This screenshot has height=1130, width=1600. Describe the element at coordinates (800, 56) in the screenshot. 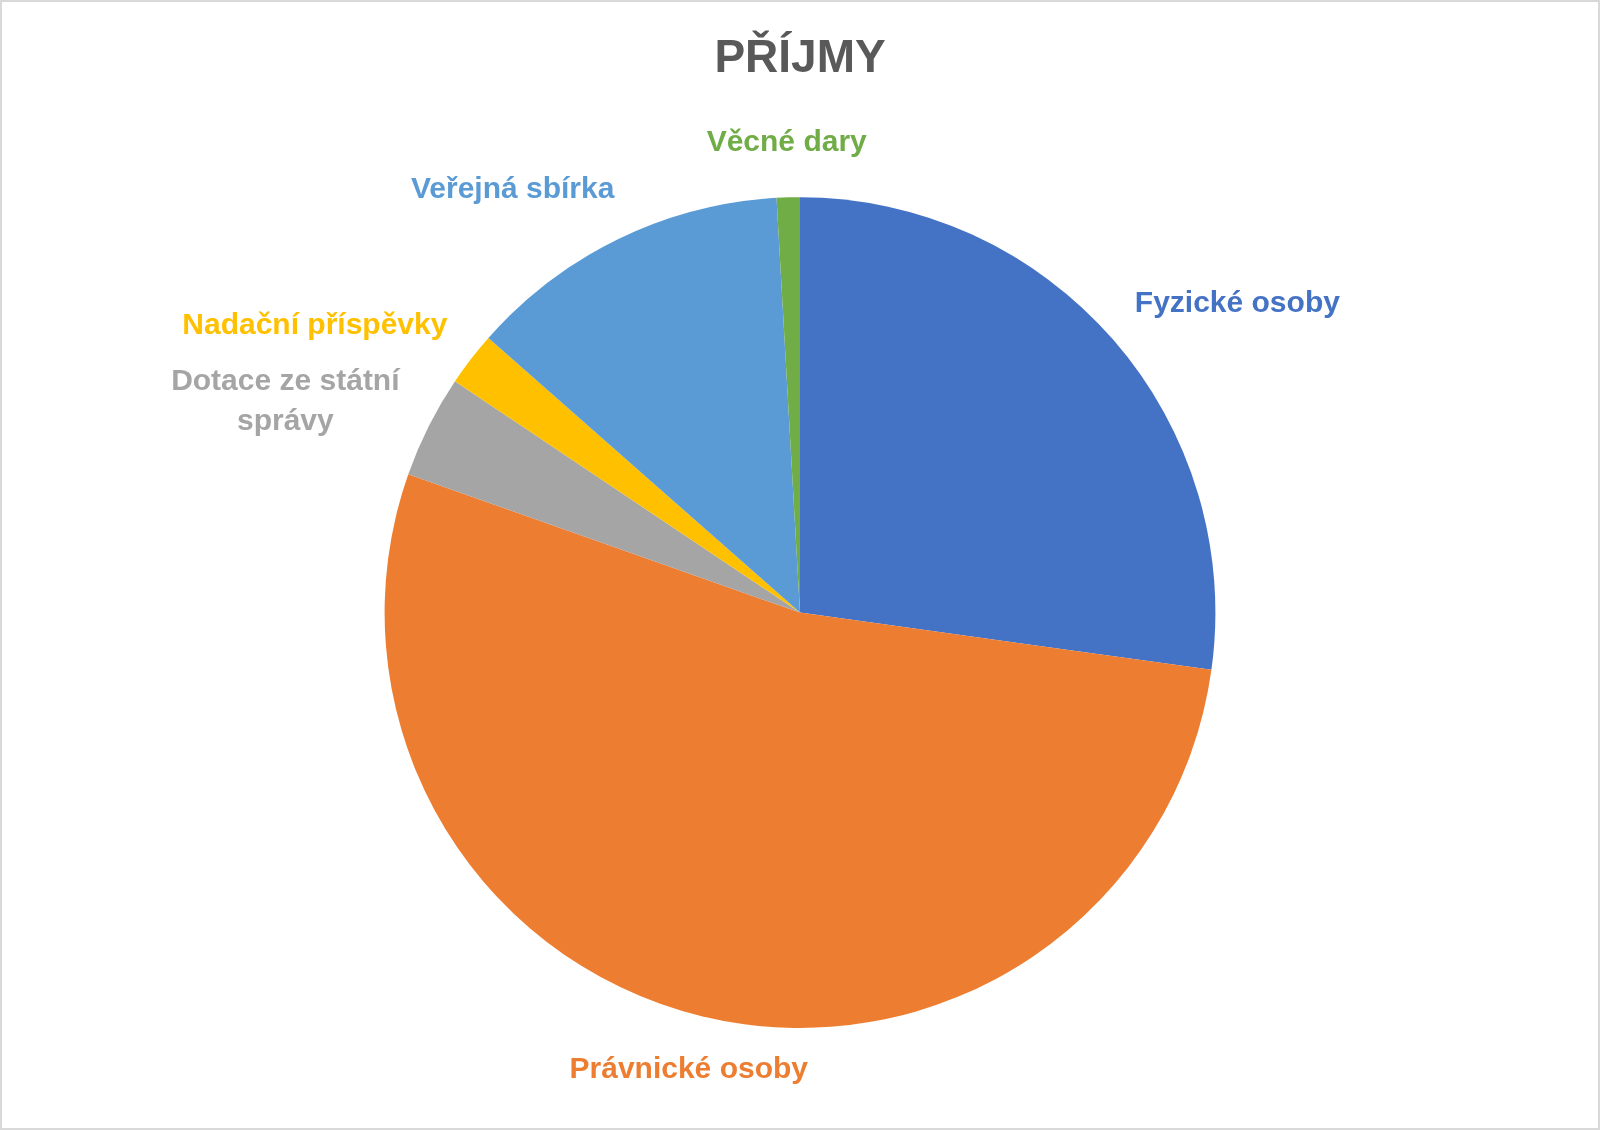

I see `chart-title: PŘÍJMY` at that location.